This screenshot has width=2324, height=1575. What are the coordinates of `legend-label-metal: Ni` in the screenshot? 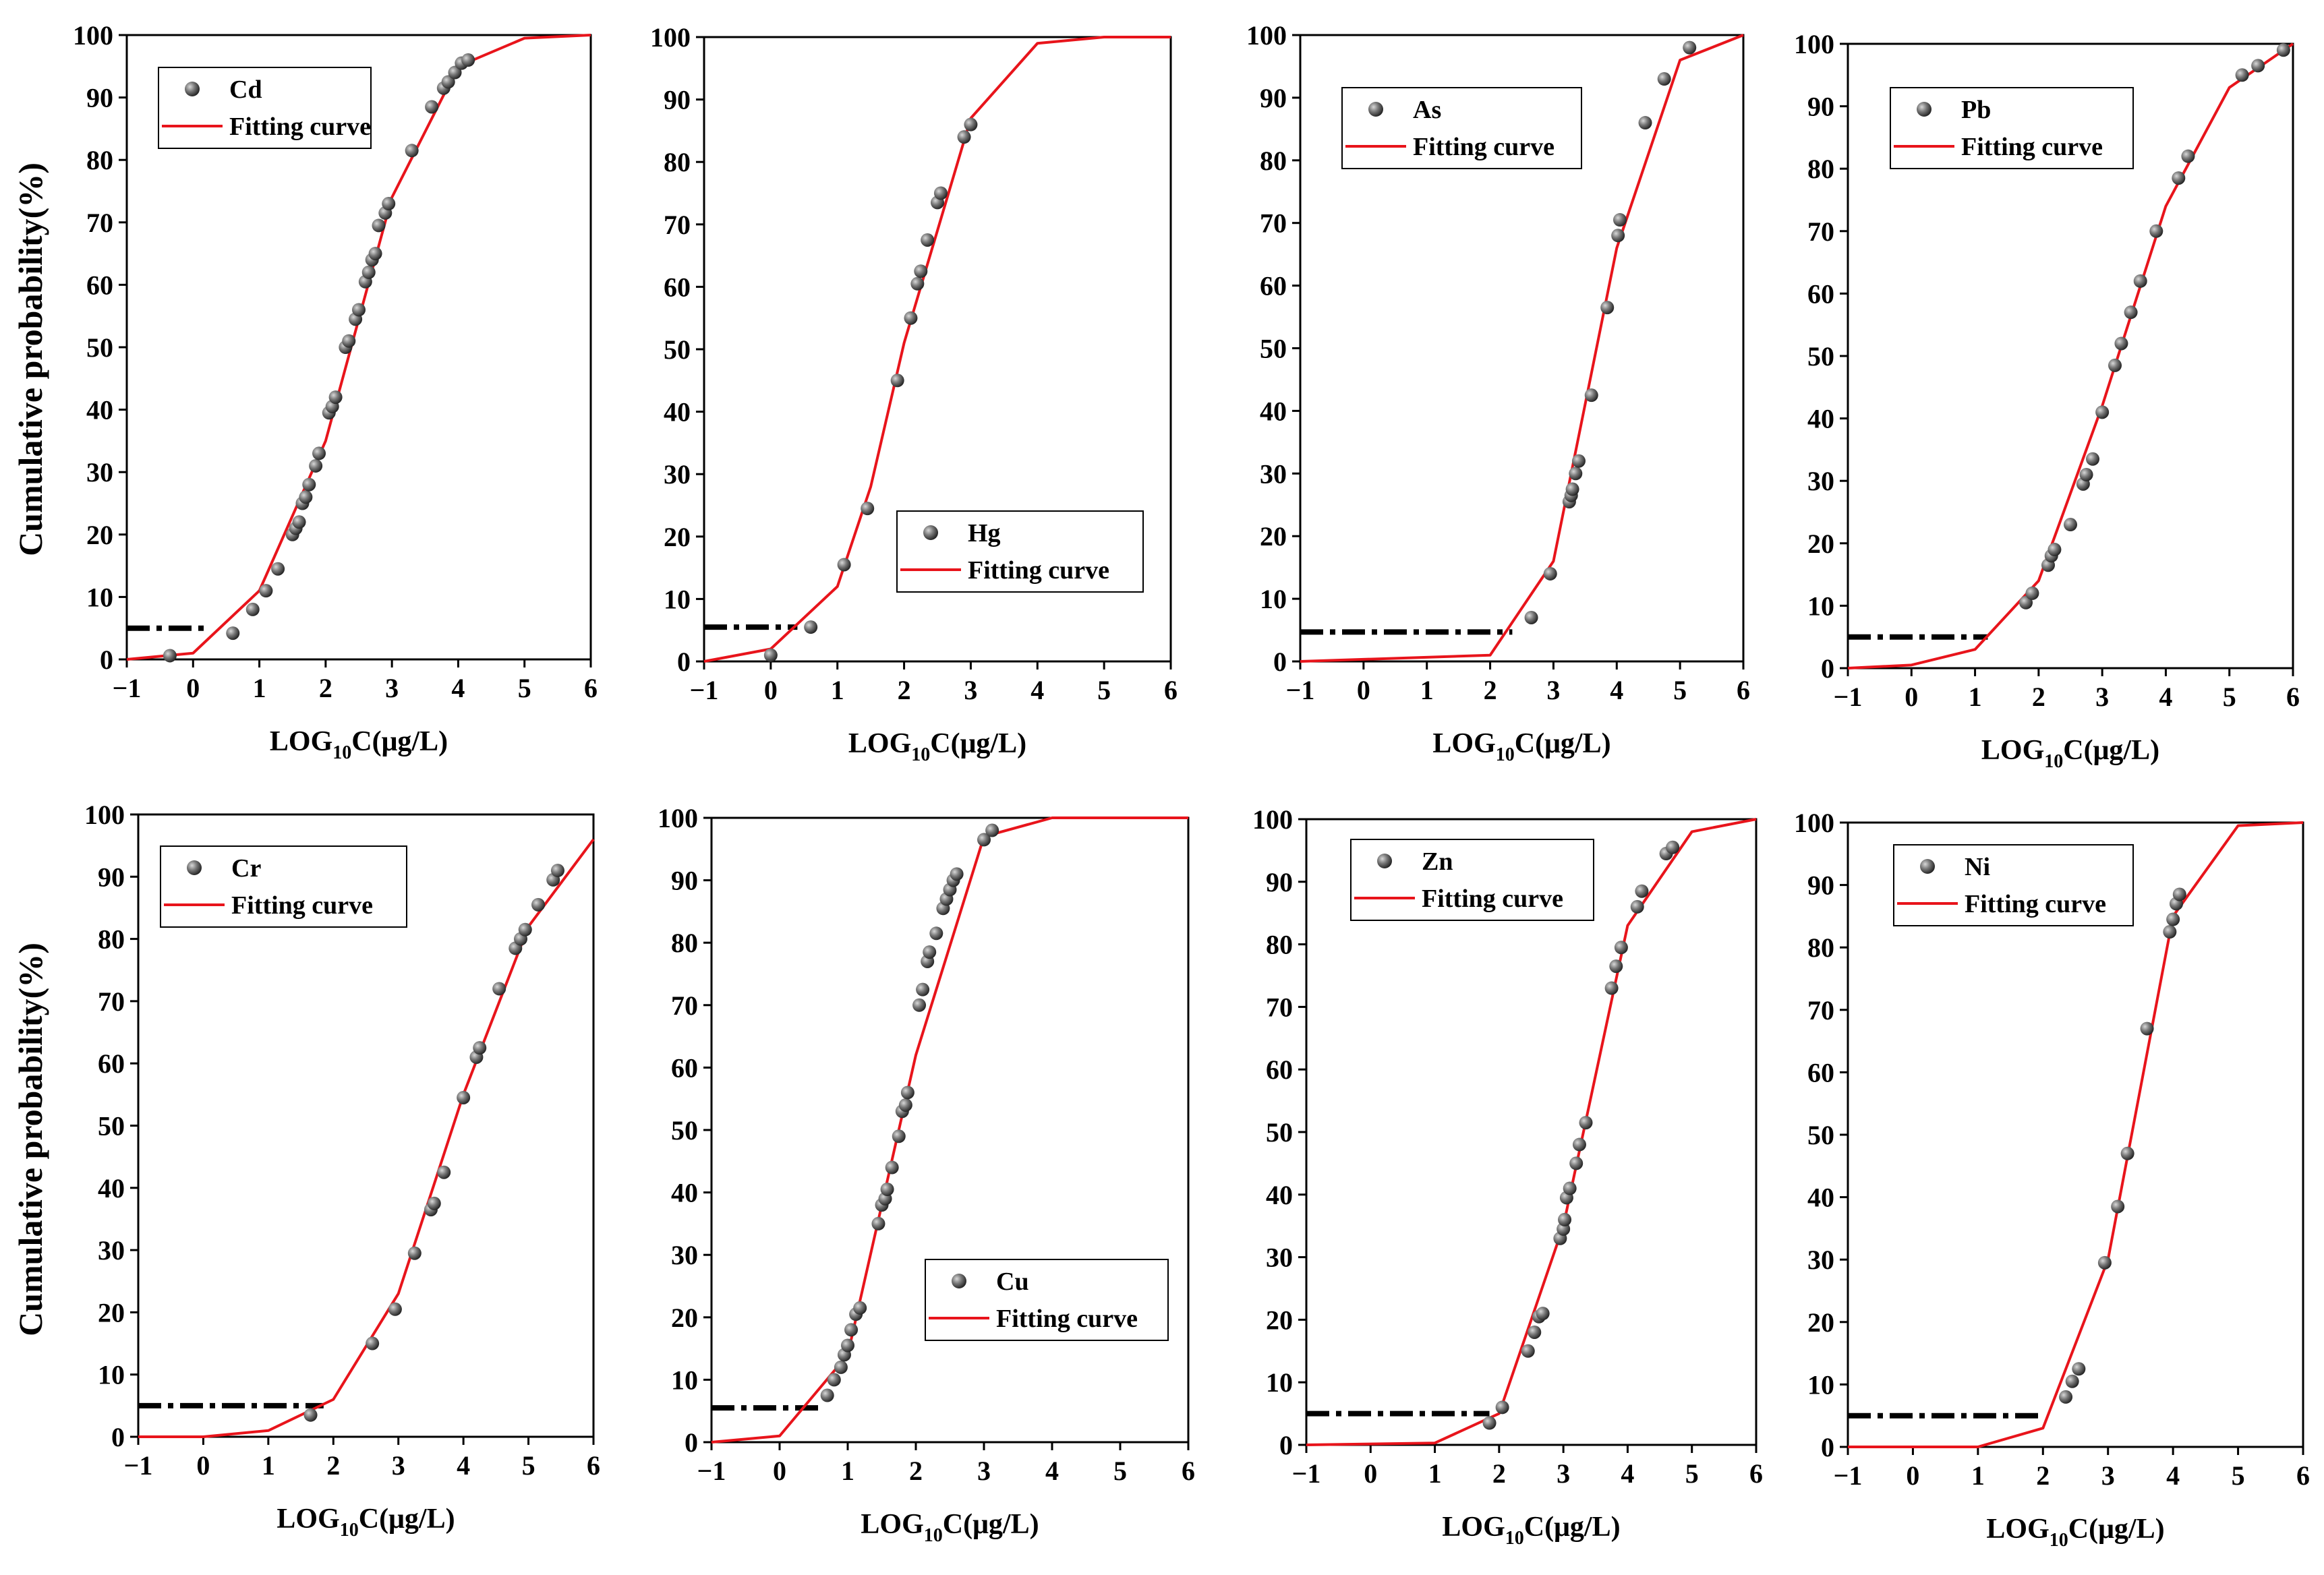 It's located at (1977, 867).